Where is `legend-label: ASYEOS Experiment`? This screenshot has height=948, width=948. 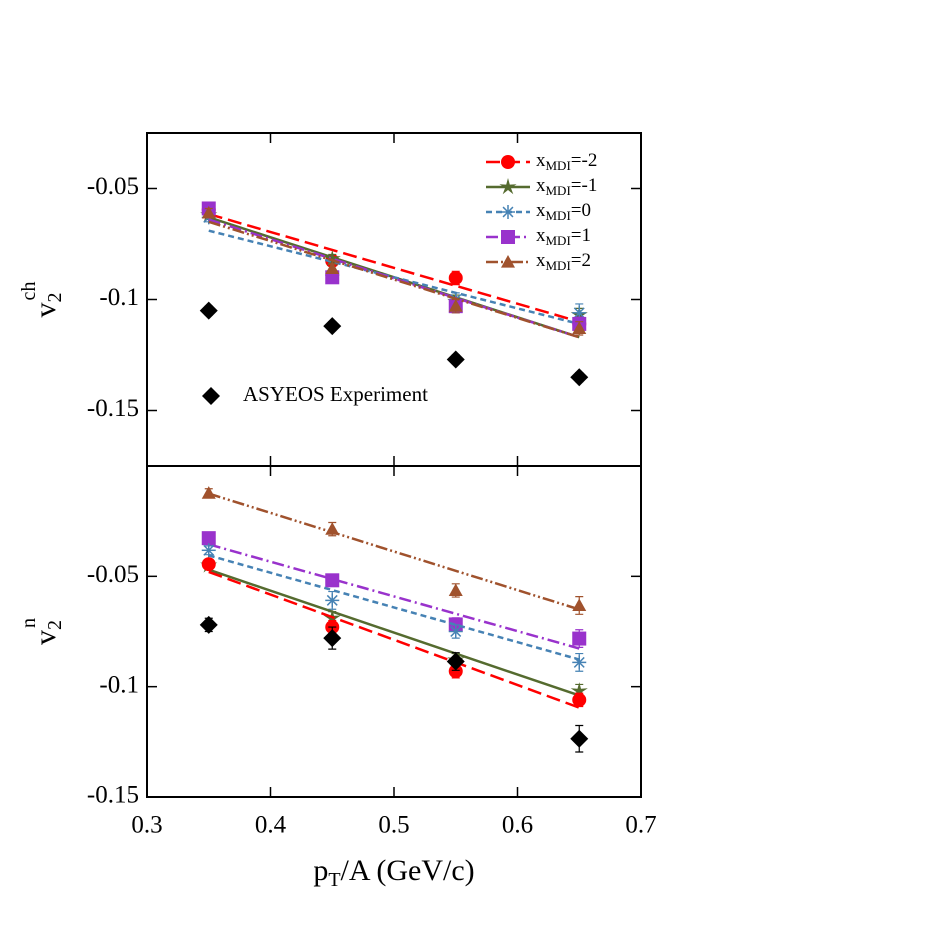 legend-label: ASYEOS Experiment is located at coordinates (335, 394).